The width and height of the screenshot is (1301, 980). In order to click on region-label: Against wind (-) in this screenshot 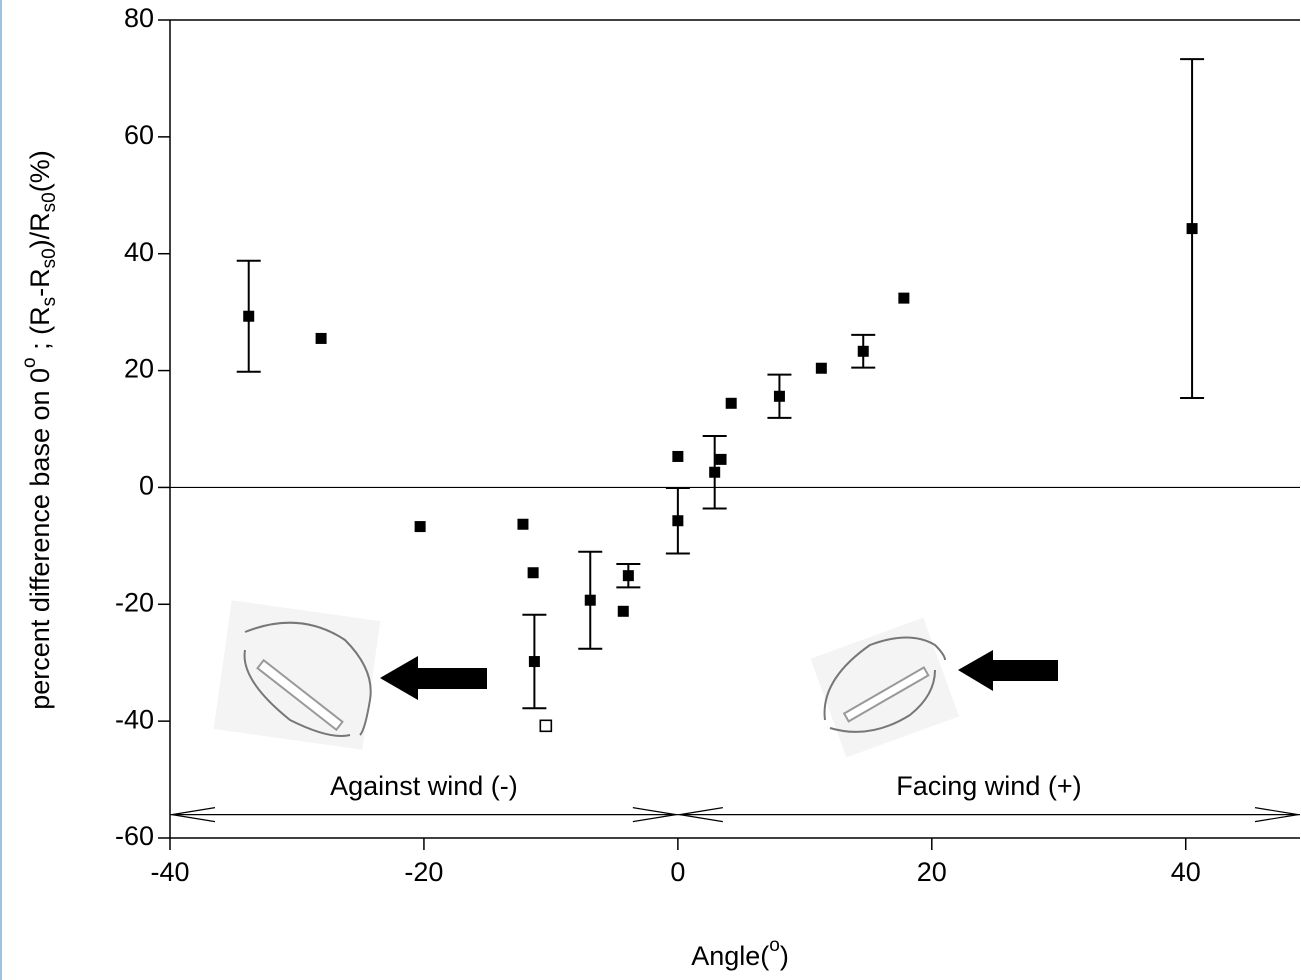, I will do `click(424, 786)`.